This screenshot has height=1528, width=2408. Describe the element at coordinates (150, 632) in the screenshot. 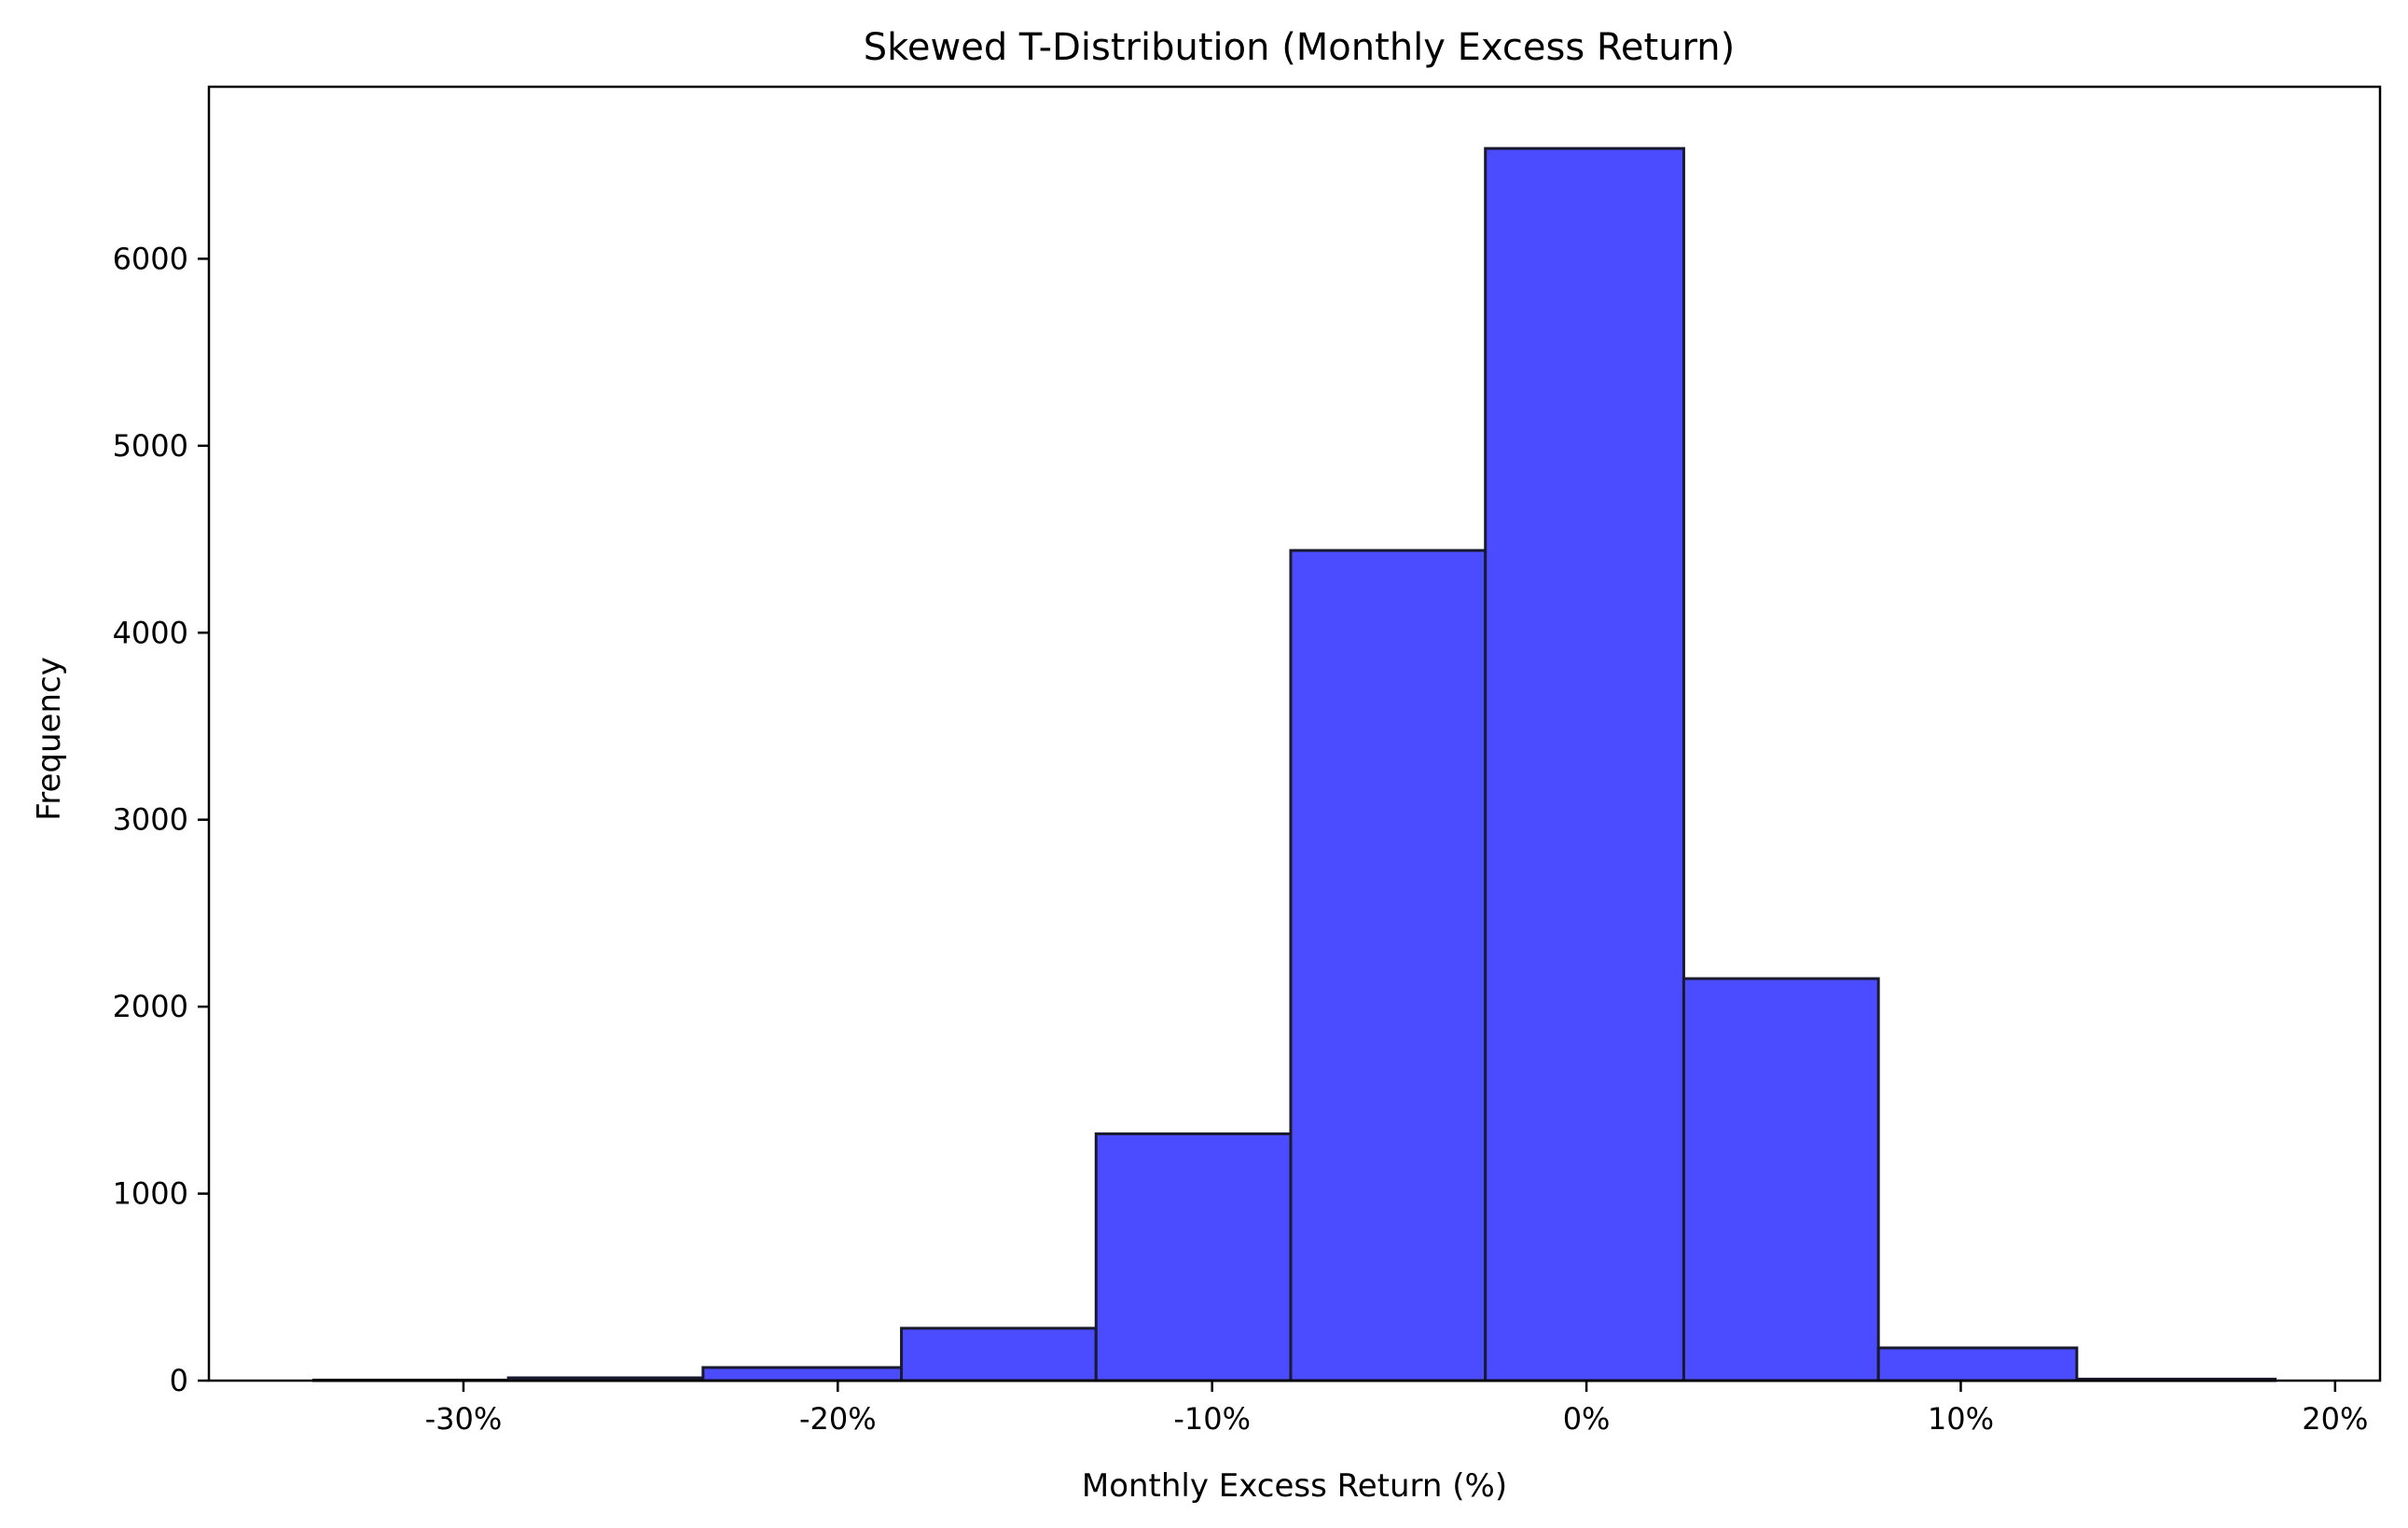

I see `y-tick-label: 4000` at that location.